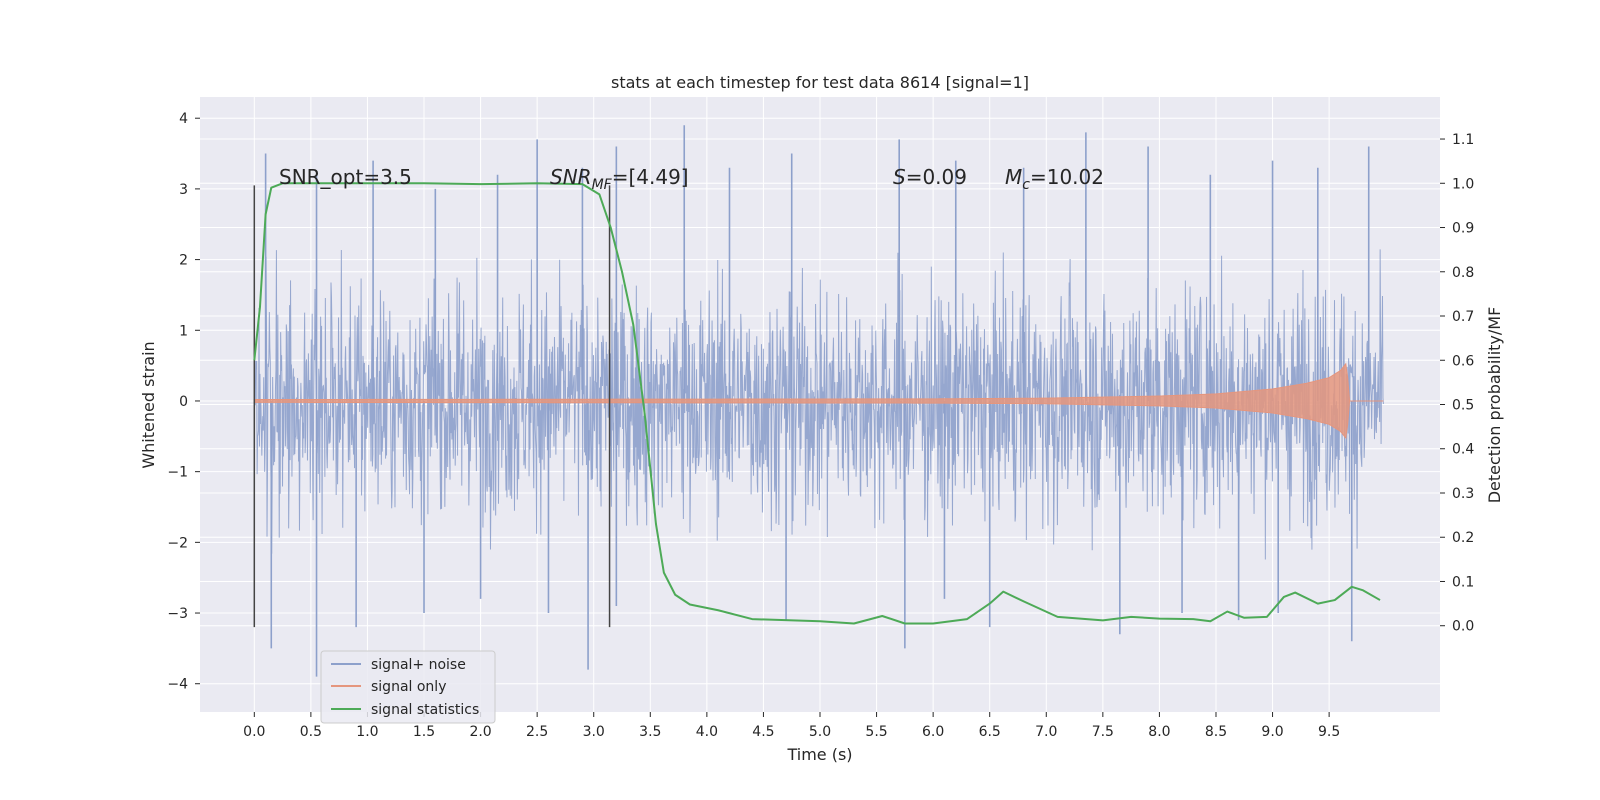  I want to click on y2-tick-label: 0.6, so click(1463, 361).